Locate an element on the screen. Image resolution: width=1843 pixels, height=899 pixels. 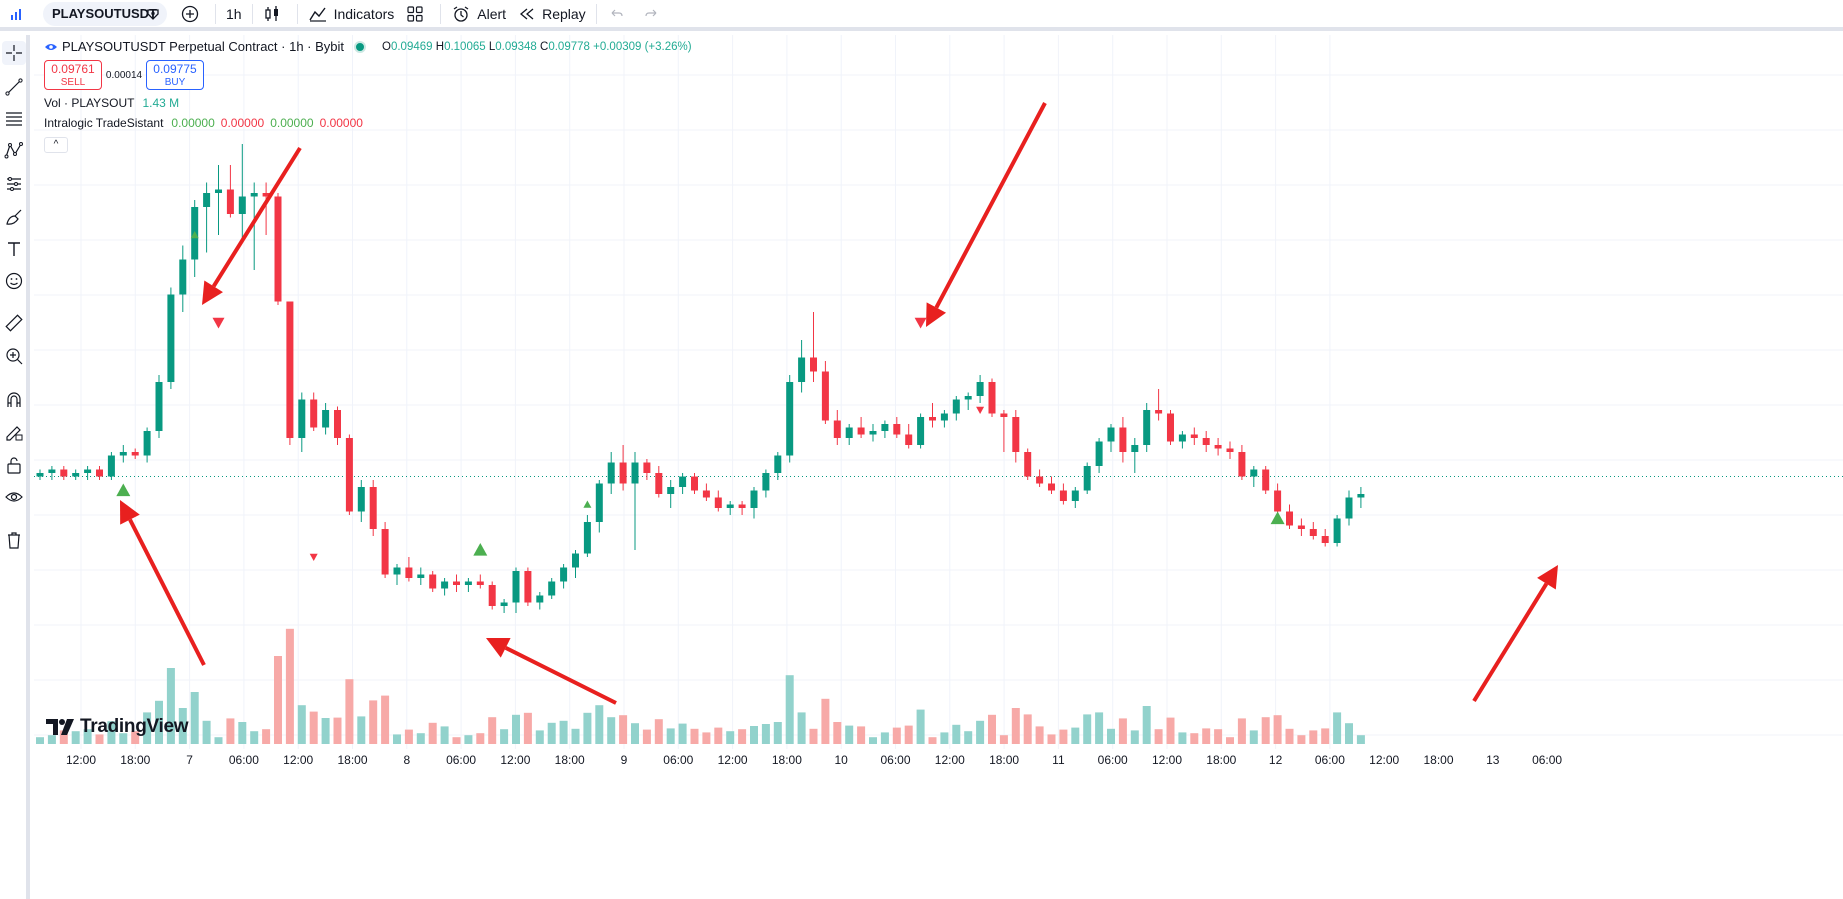
sell-button: 0.09761 SELL is located at coordinates (73, 75).